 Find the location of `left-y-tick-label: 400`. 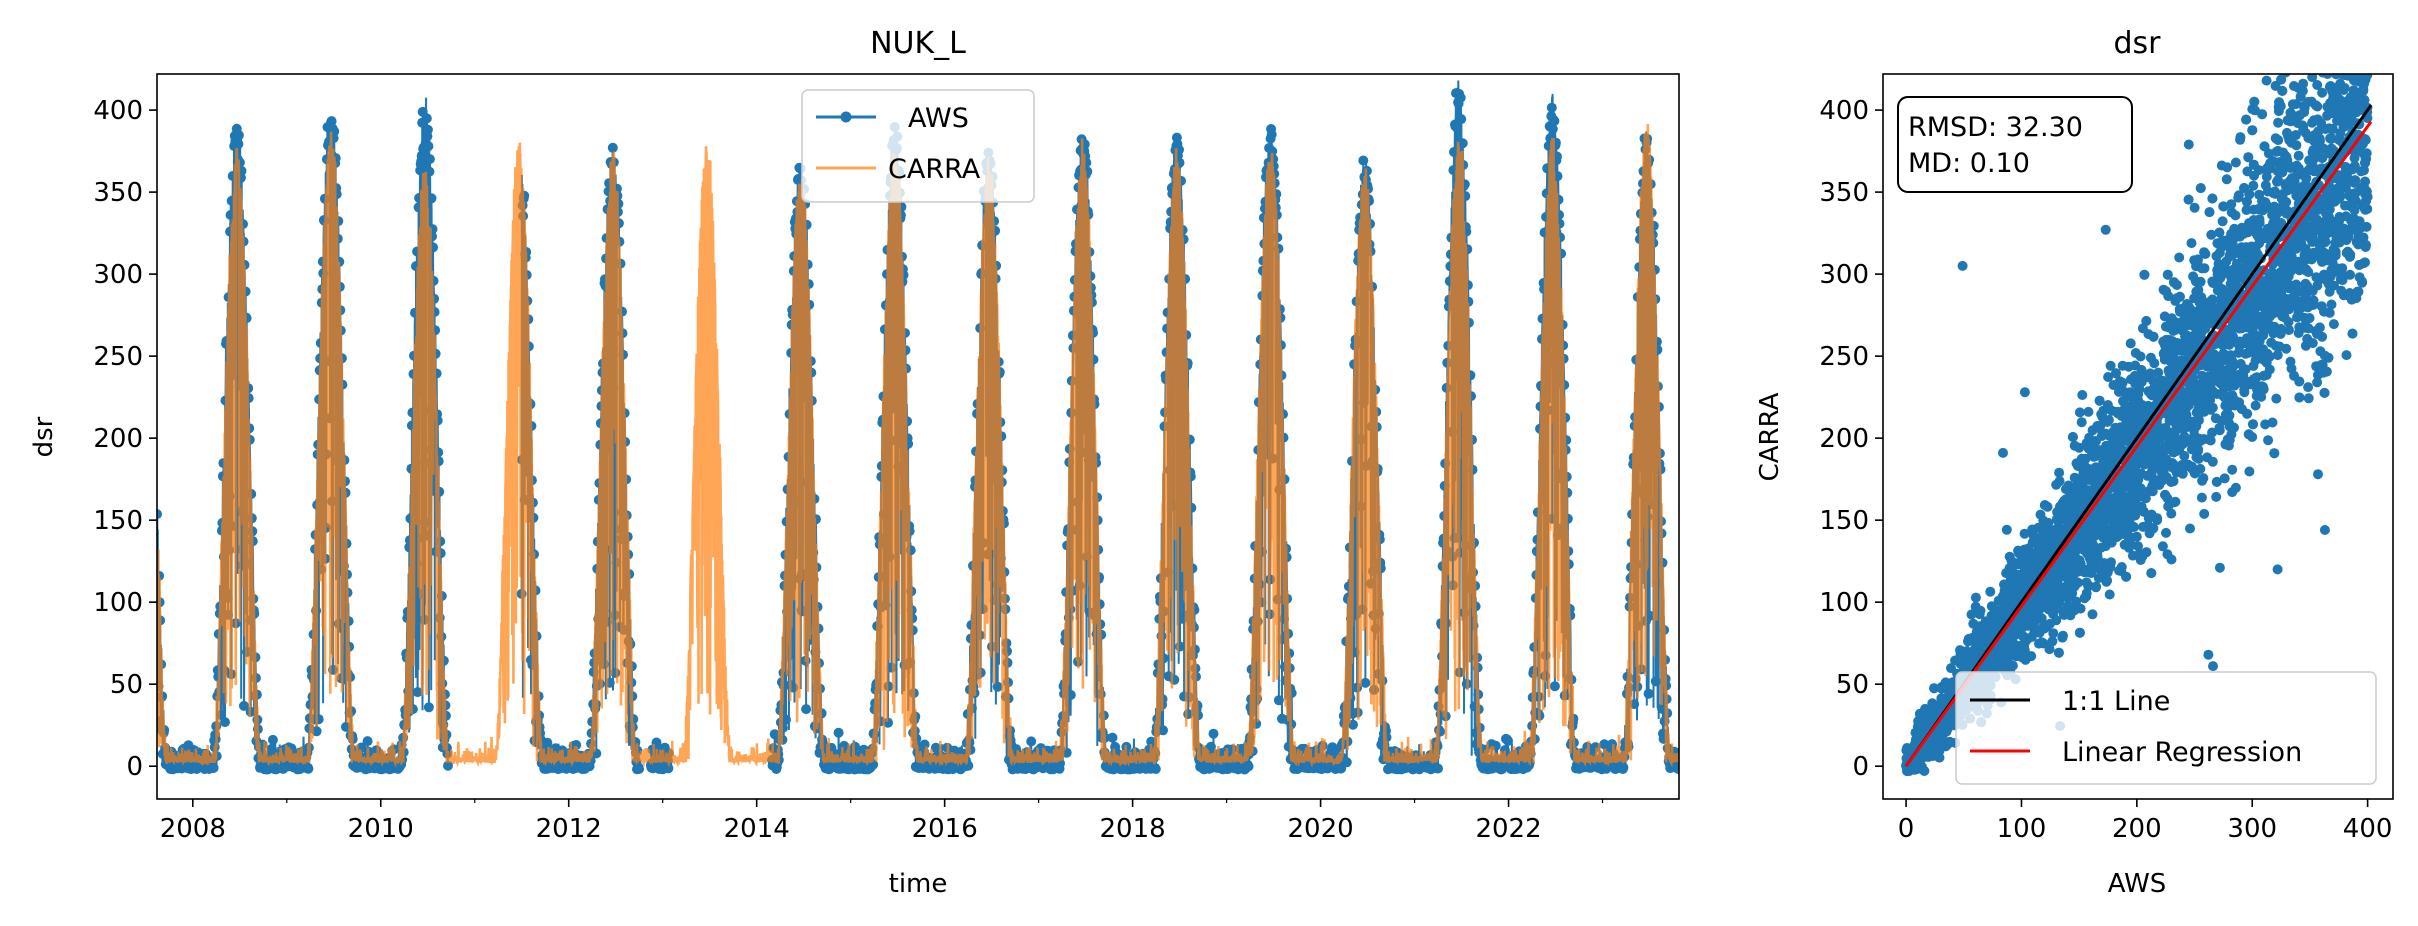

left-y-tick-label: 400 is located at coordinates (118, 111).